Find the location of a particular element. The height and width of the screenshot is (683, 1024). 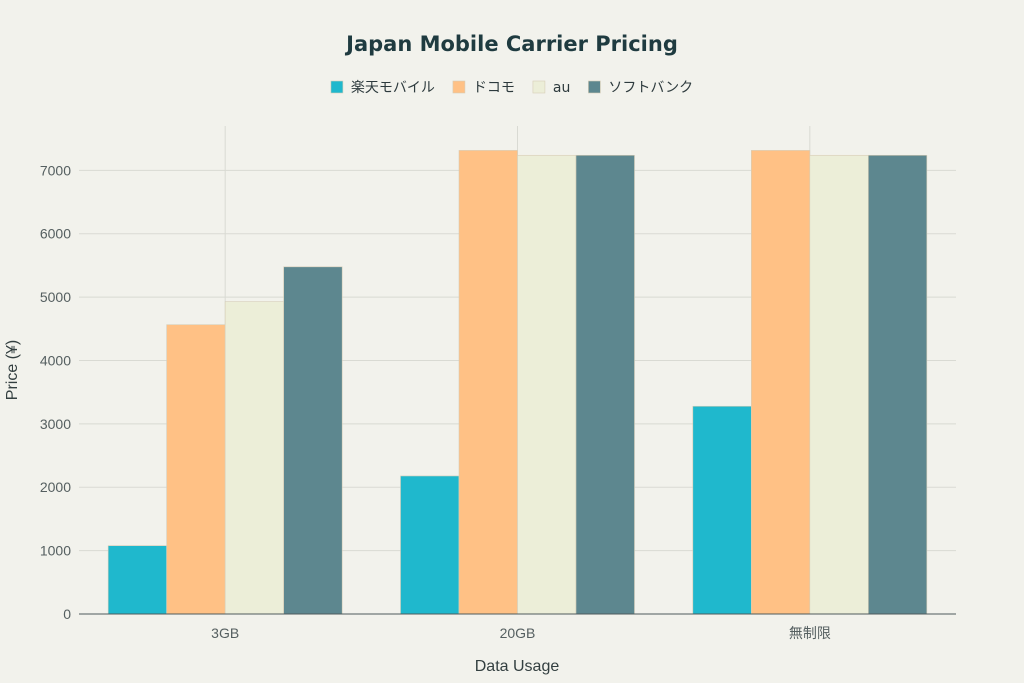

y-axis-title: Price (¥) is located at coordinates (12, 370).